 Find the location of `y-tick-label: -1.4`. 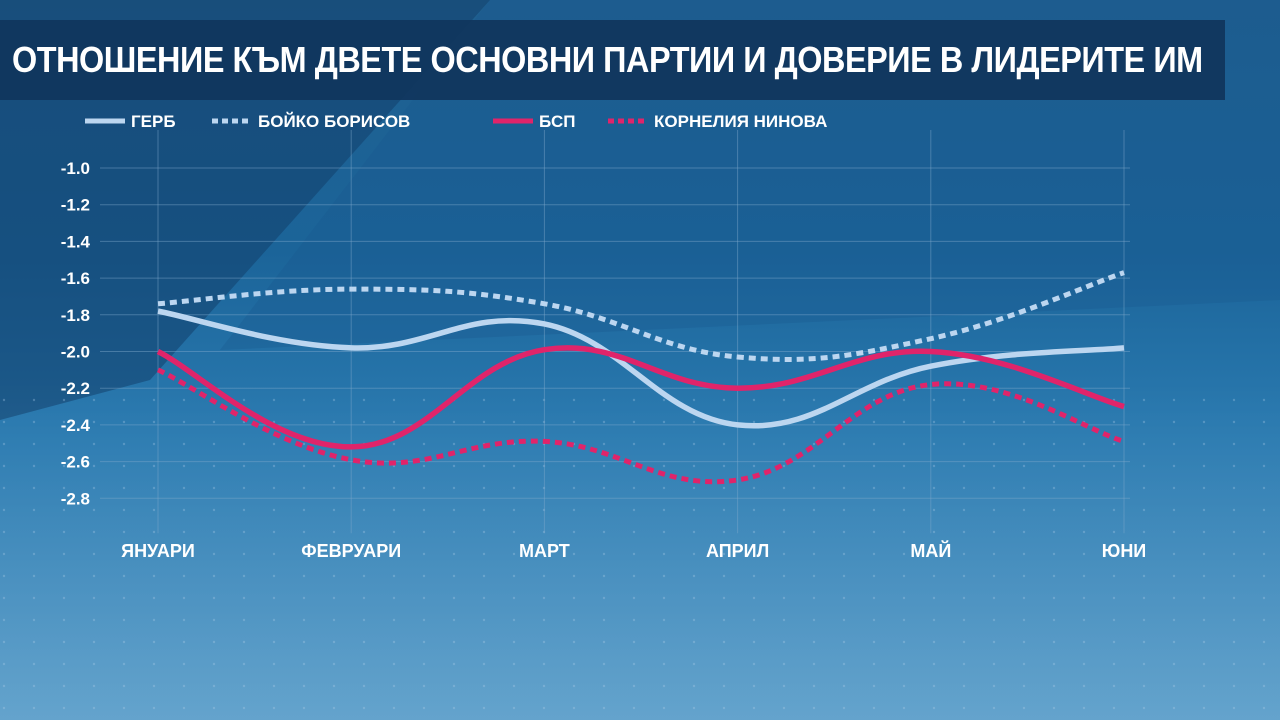

y-tick-label: -1.4 is located at coordinates (76, 241).